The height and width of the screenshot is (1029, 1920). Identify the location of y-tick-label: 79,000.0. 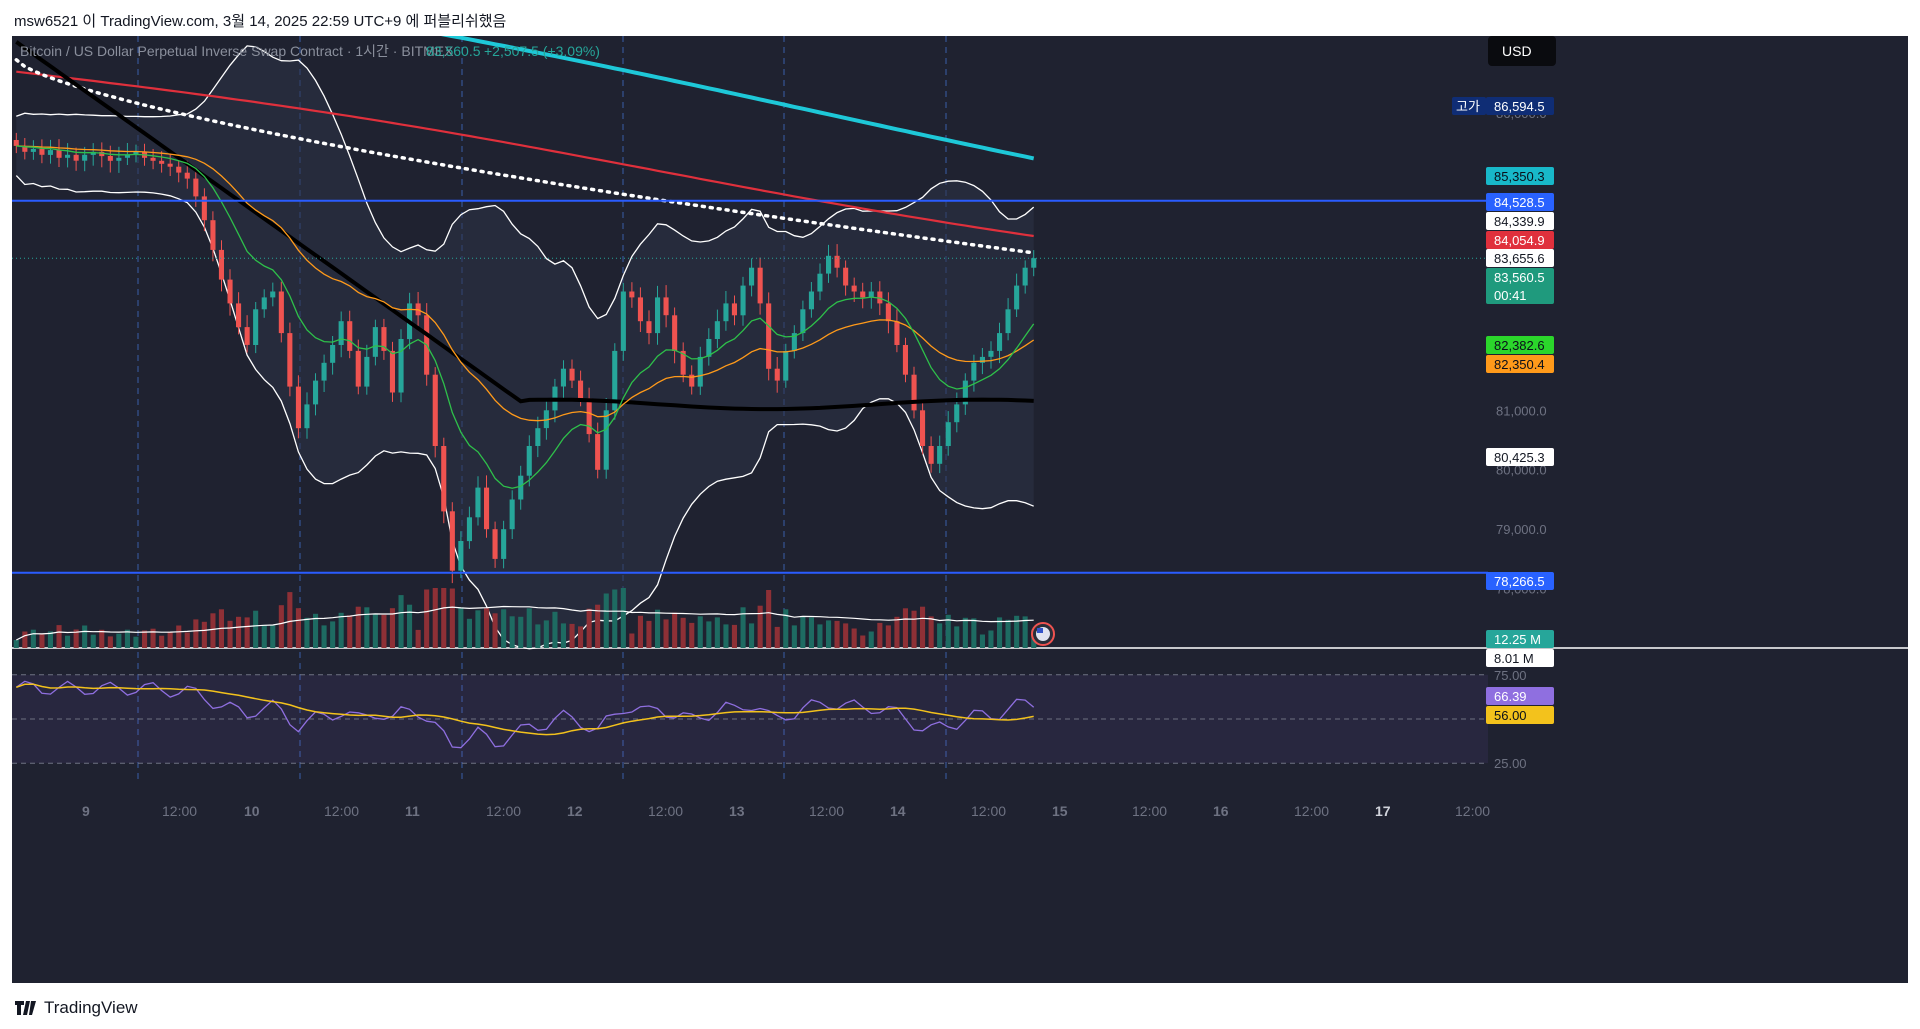
(1521, 529).